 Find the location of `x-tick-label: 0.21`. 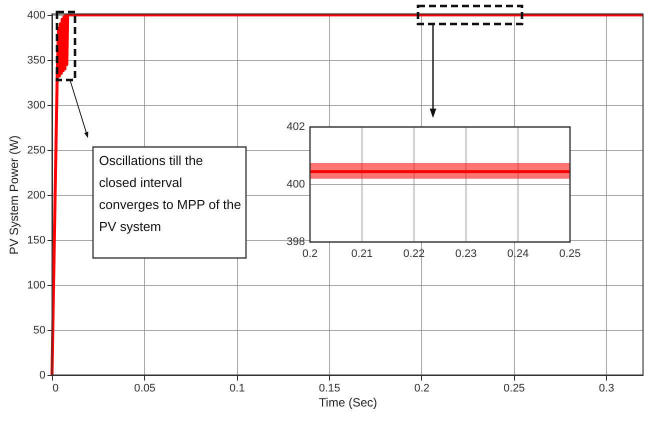

x-tick-label: 0.21 is located at coordinates (362, 254).